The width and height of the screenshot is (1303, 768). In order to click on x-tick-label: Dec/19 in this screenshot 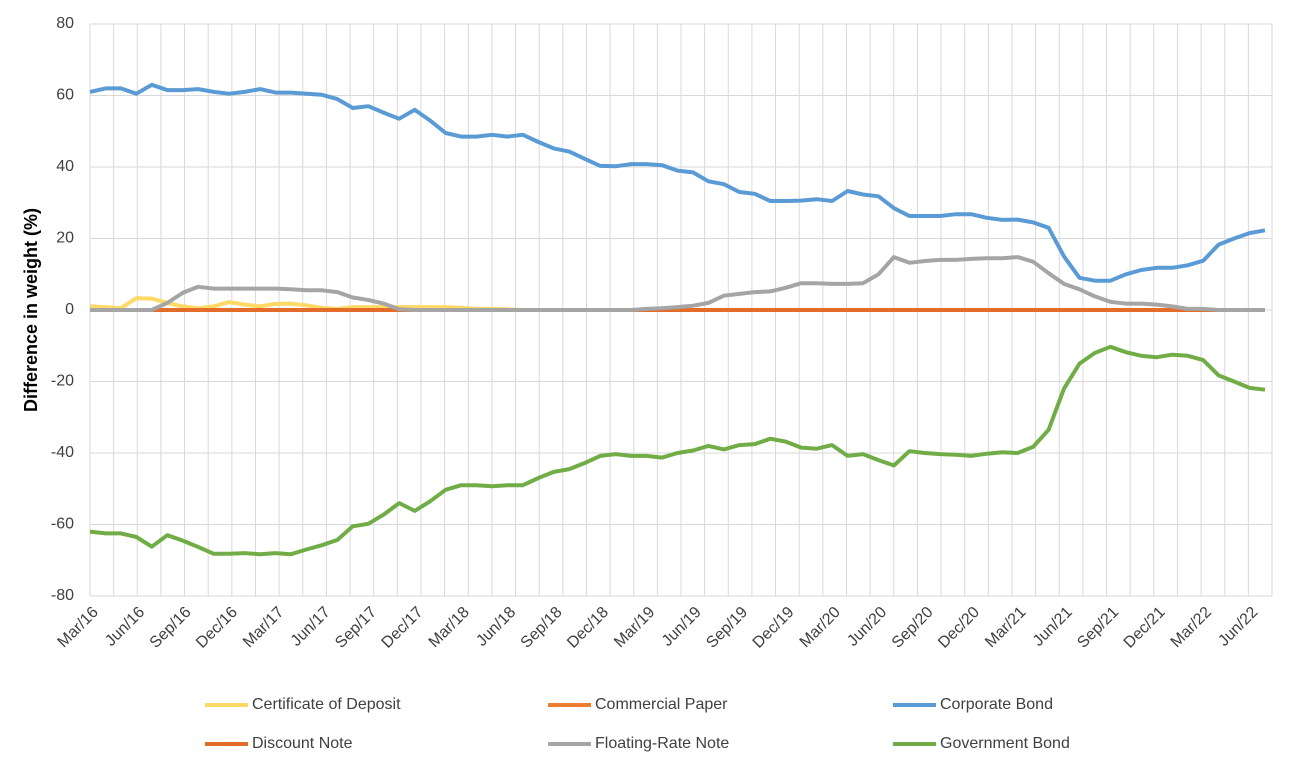, I will do `click(774, 628)`.